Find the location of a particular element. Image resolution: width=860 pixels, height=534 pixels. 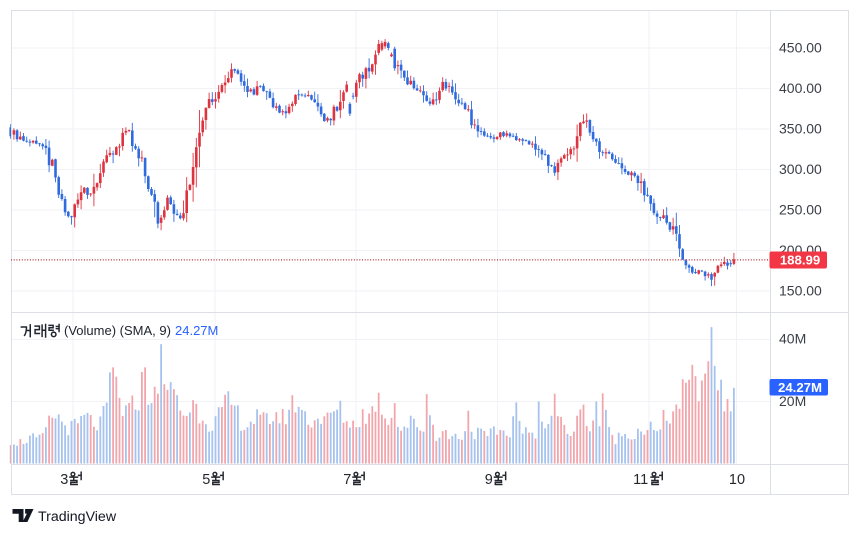

svg-text: (Volume) (SMA, 9) is located at coordinates (117, 330).